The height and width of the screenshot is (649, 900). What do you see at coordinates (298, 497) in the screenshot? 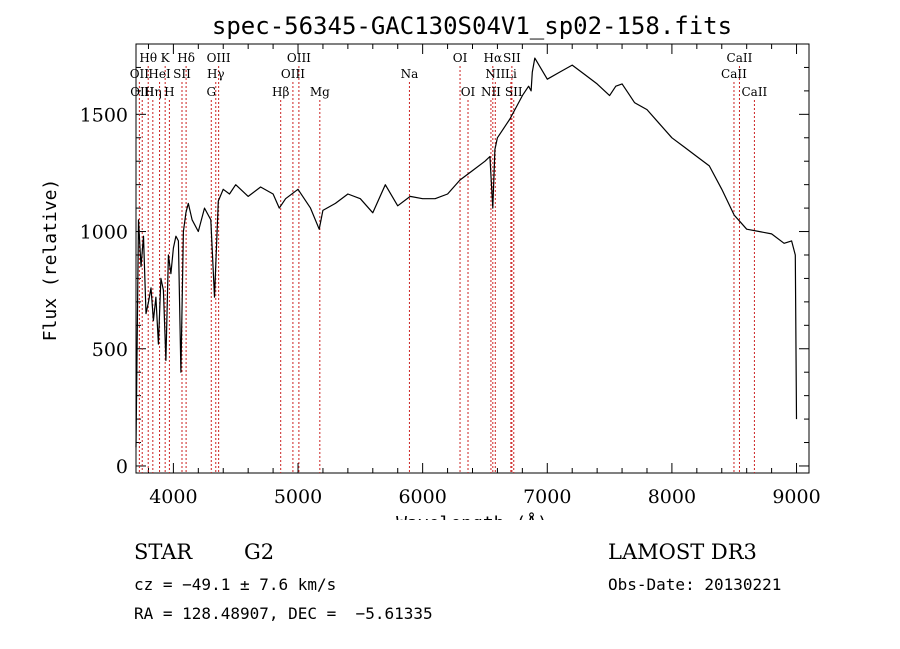
I see `x-tick-label: 5000` at bounding box center [298, 497].